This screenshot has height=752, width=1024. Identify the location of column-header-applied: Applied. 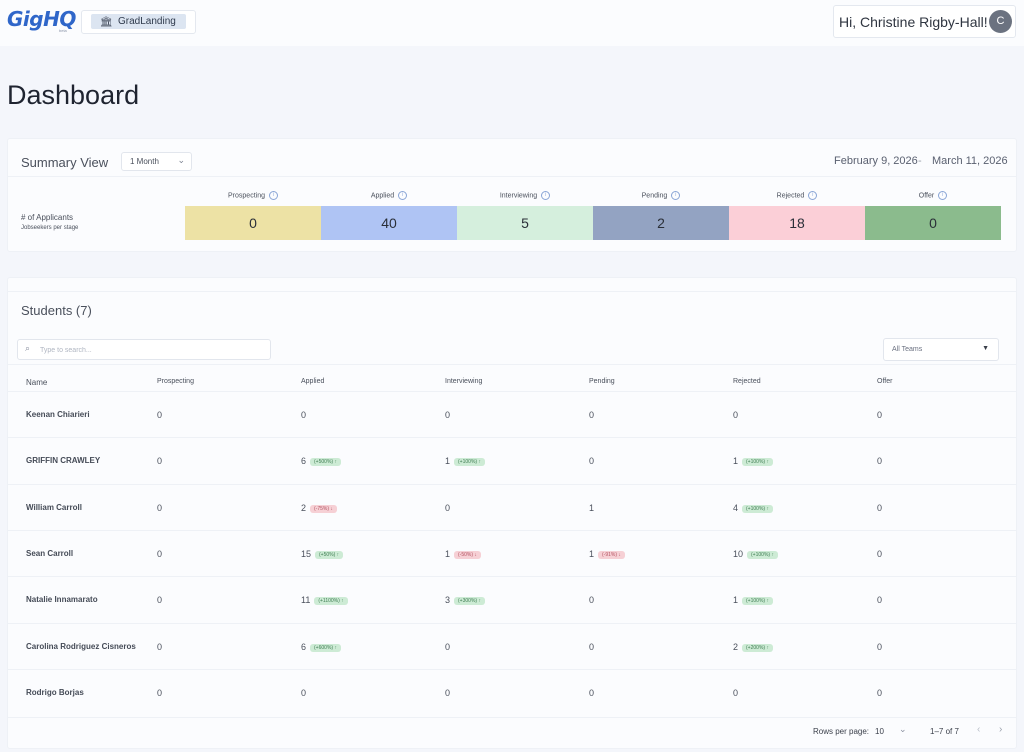
(313, 381).